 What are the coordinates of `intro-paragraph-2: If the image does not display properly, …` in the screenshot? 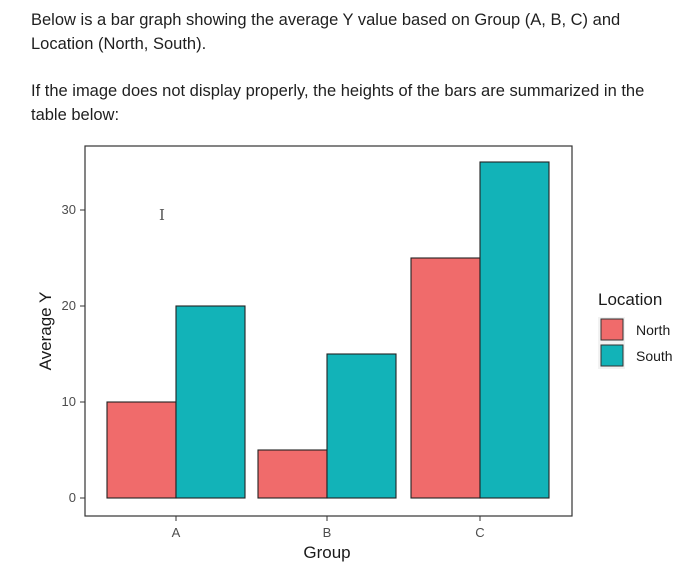 It's located at (338, 103).